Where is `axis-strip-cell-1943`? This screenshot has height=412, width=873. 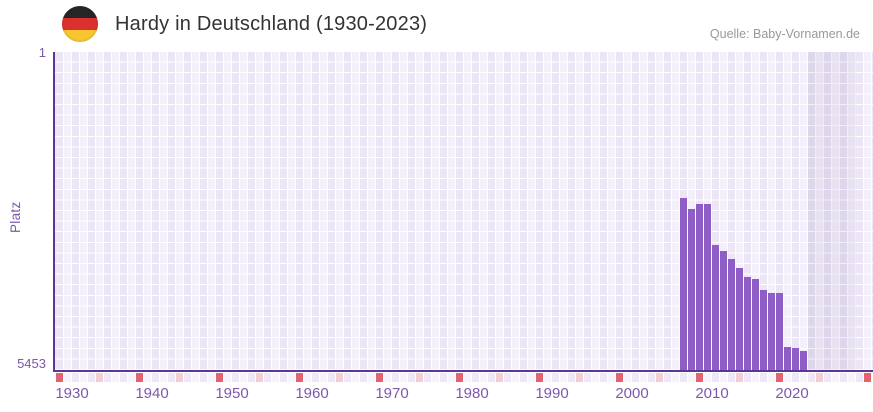
axis-strip-cell-1943 is located at coordinates (163, 377).